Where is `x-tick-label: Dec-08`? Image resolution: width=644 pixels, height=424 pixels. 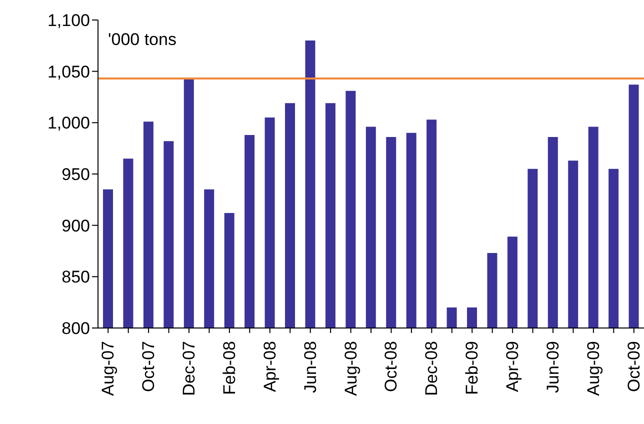
x-tick-label: Dec-08 is located at coordinates (432, 368).